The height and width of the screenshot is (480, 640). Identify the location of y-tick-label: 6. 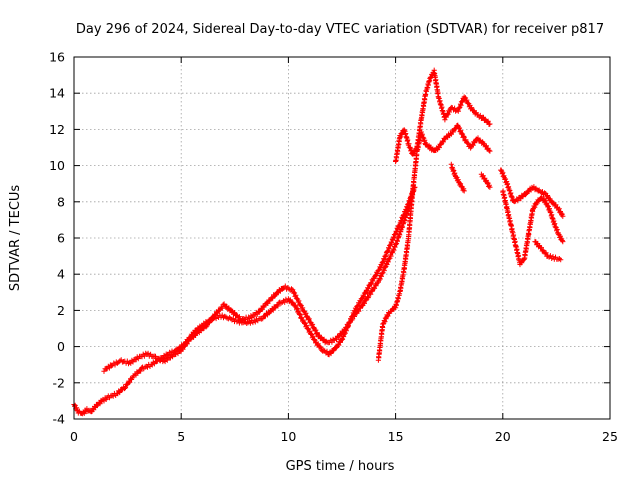
(61, 238).